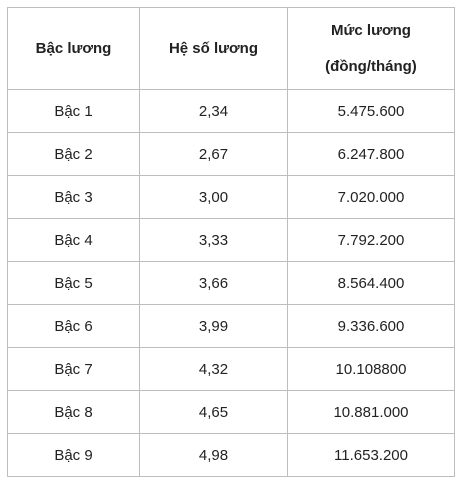  I want to click on cell-level: Bậc 9, so click(73, 455).